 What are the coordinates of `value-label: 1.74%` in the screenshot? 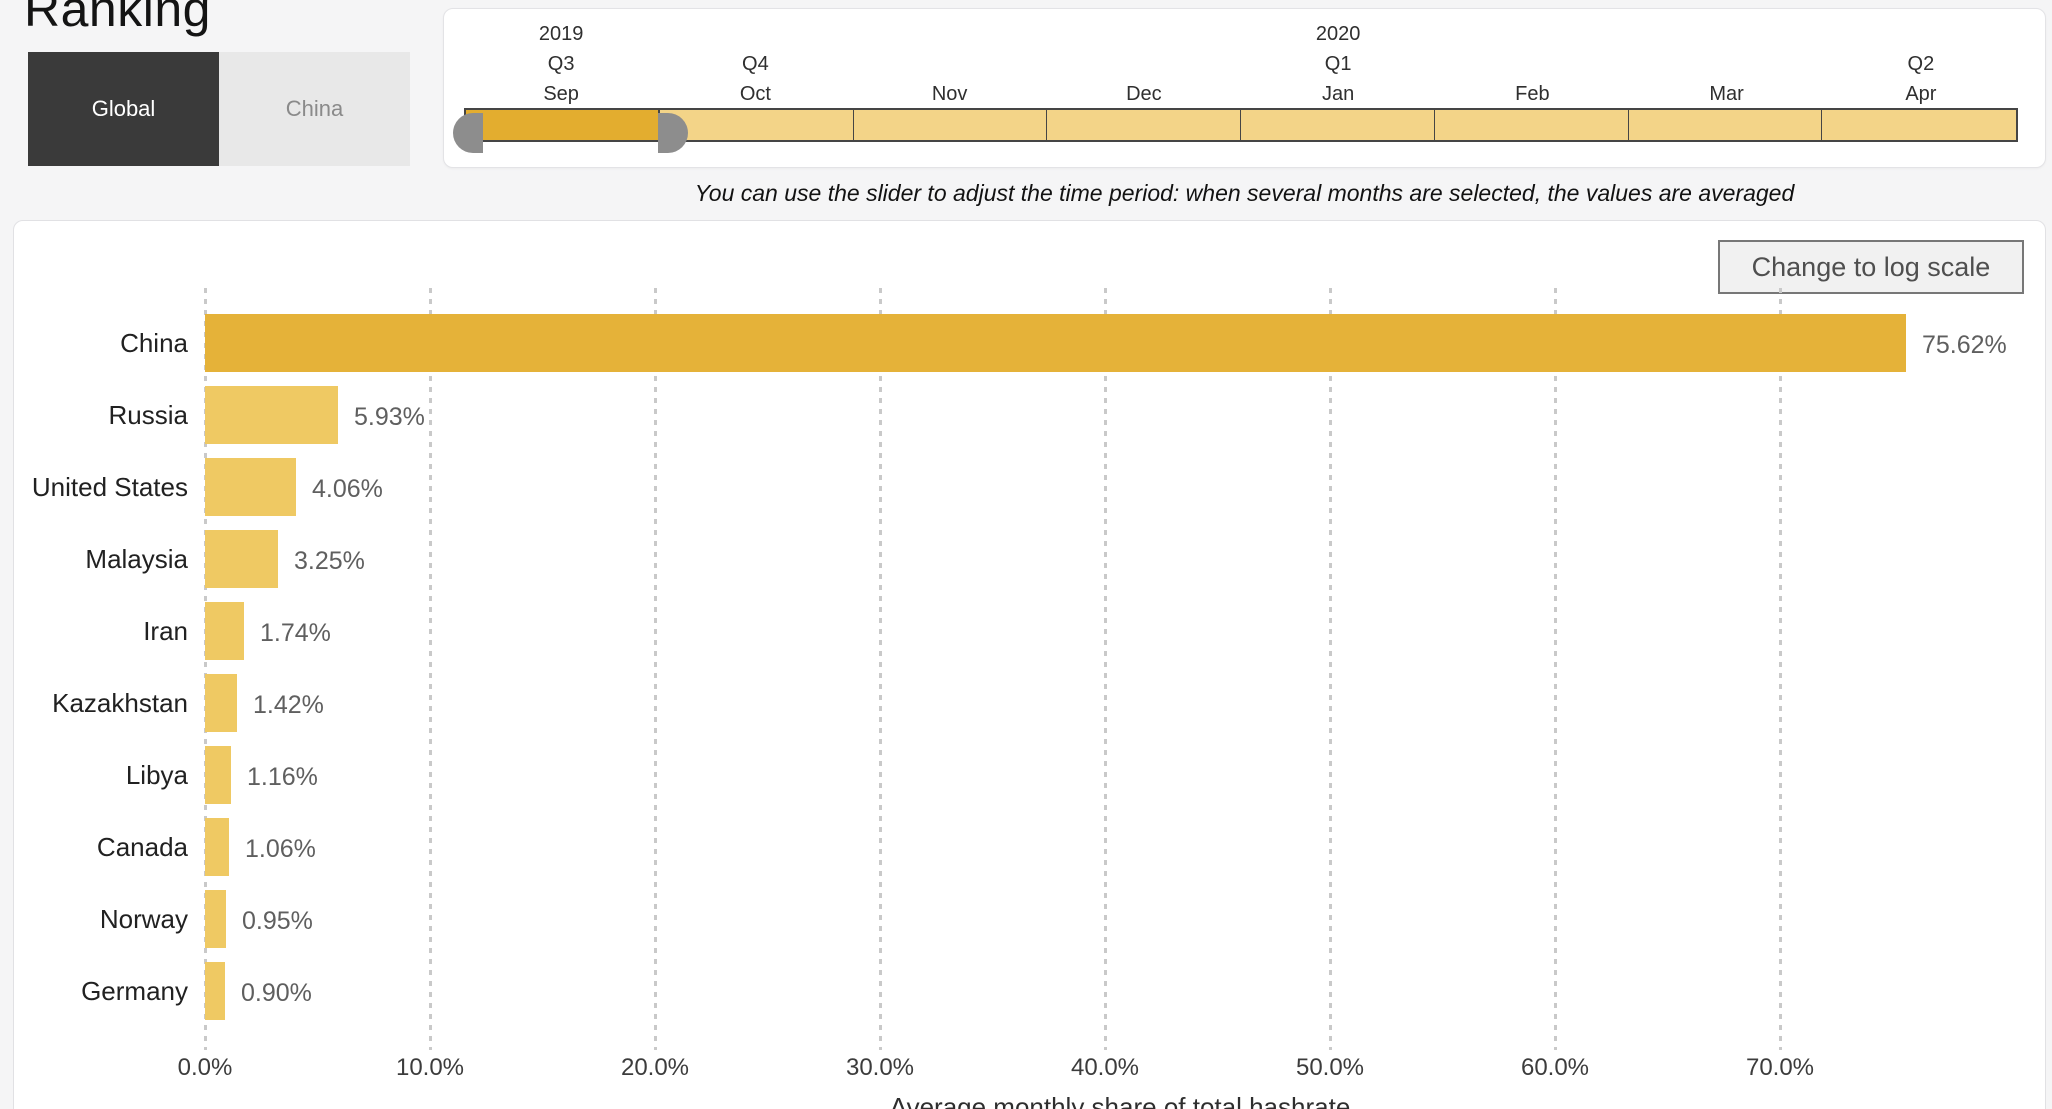 It's located at (295, 633).